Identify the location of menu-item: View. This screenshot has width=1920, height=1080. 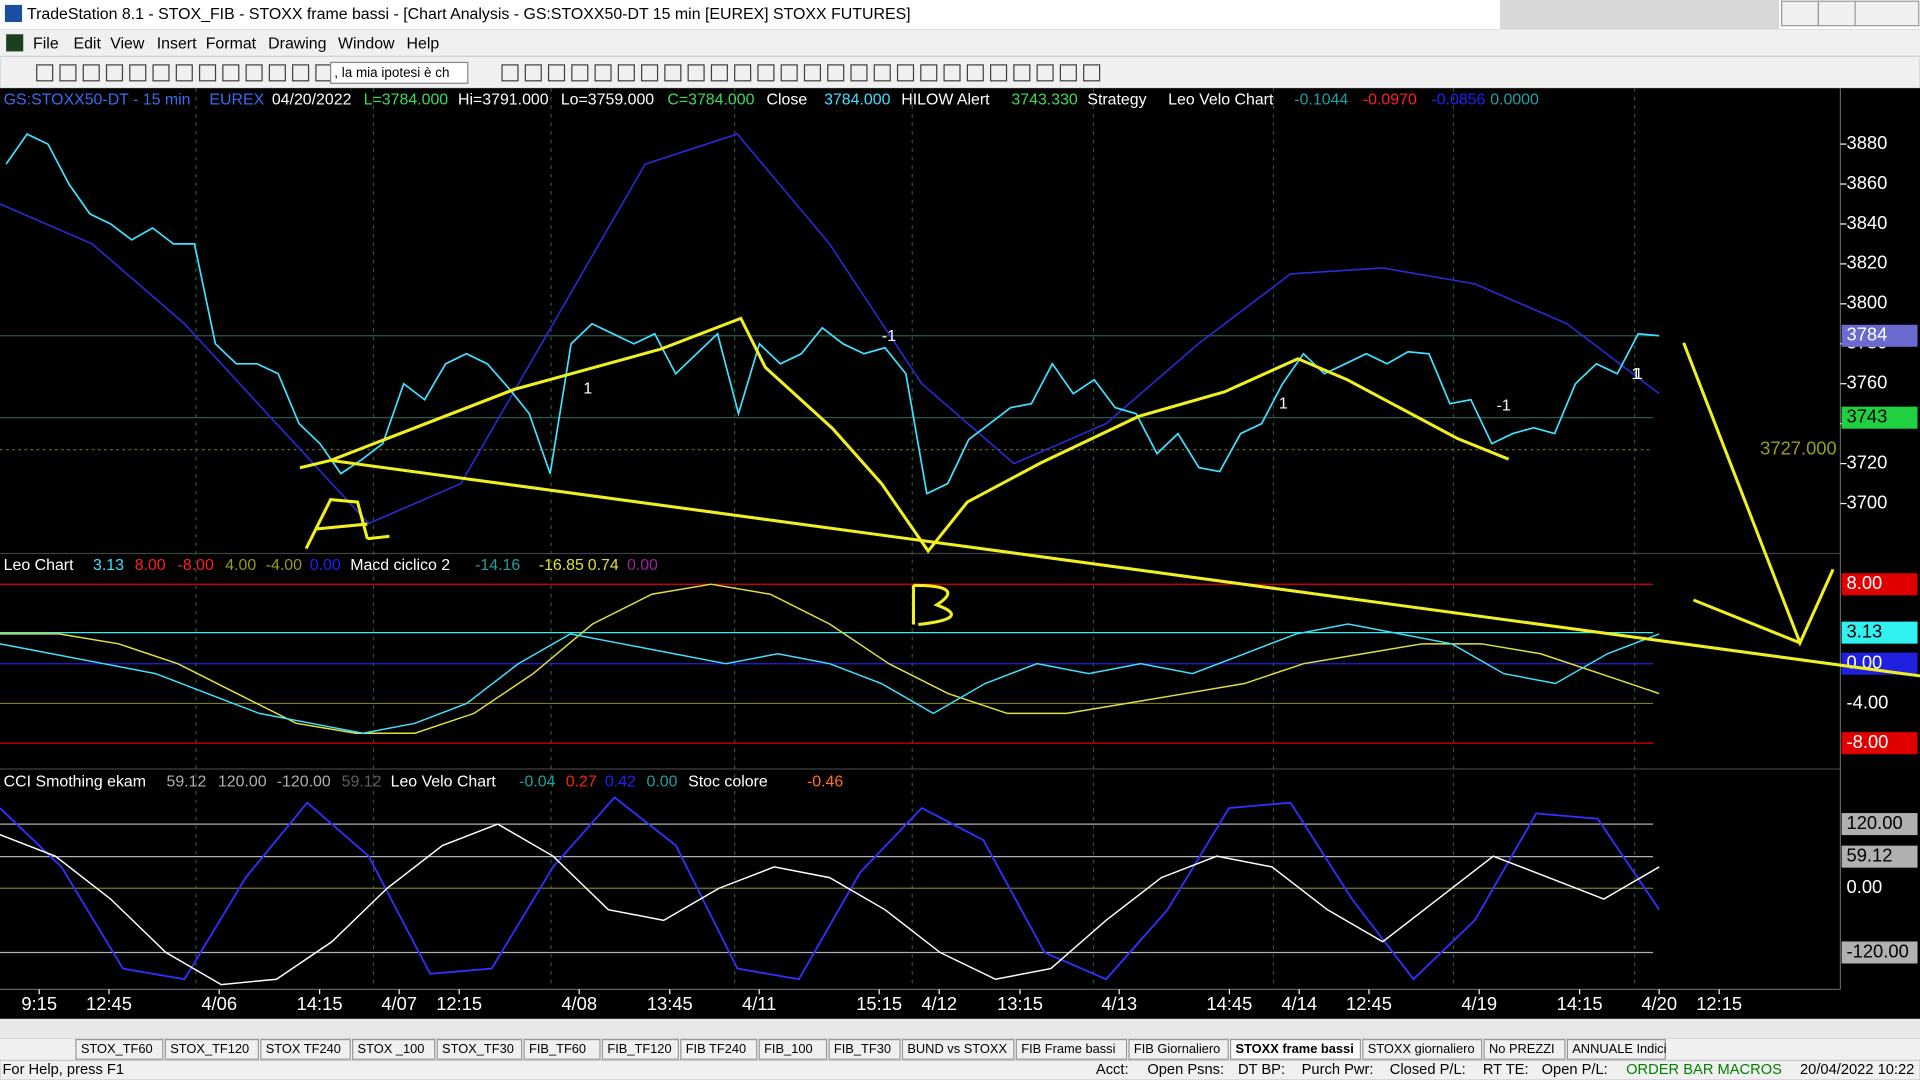
(127, 43).